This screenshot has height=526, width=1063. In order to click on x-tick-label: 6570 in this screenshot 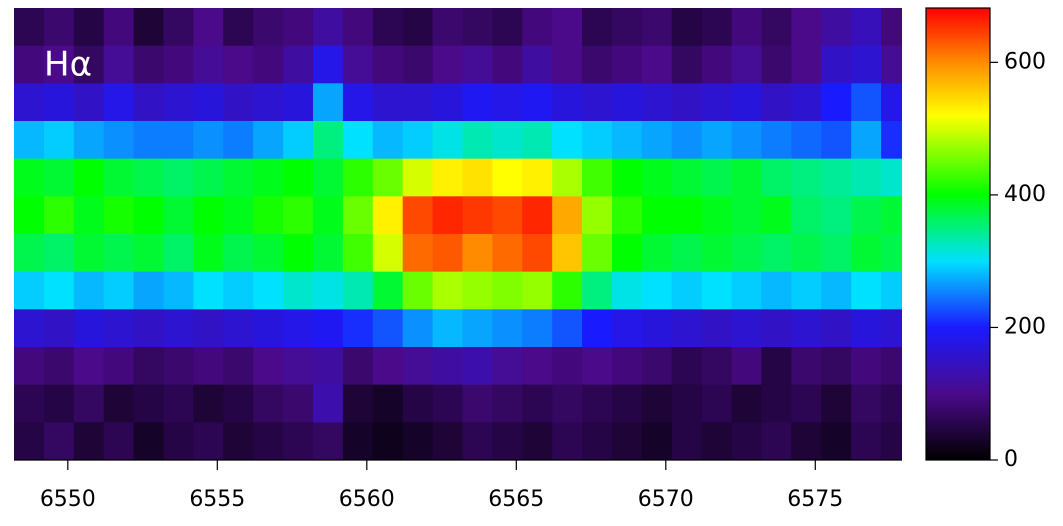, I will do `click(666, 499)`.